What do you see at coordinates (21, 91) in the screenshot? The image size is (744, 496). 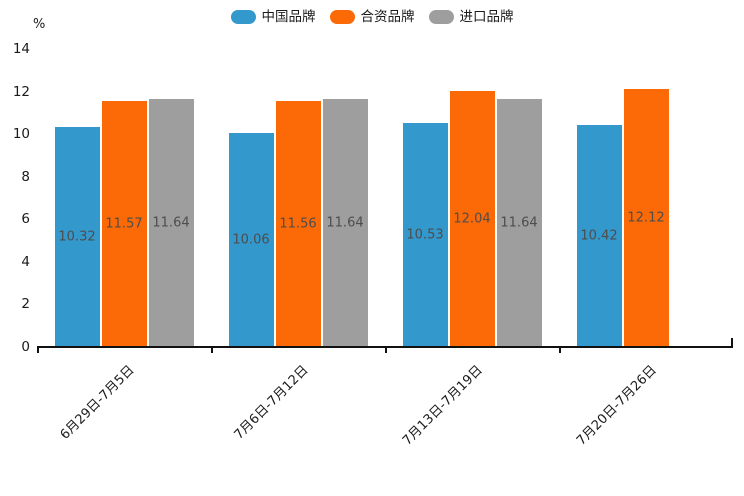 I see `y-tick-label: 12` at bounding box center [21, 91].